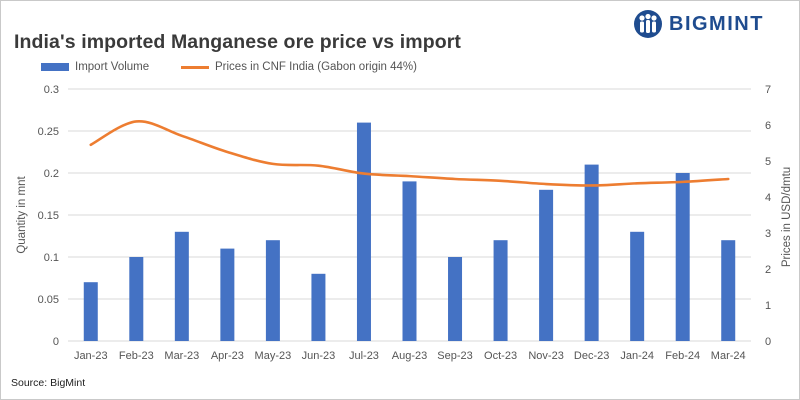 This screenshot has height=400, width=800. What do you see at coordinates (716, 24) in the screenshot?
I see `logo-text: BIGMINT` at bounding box center [716, 24].